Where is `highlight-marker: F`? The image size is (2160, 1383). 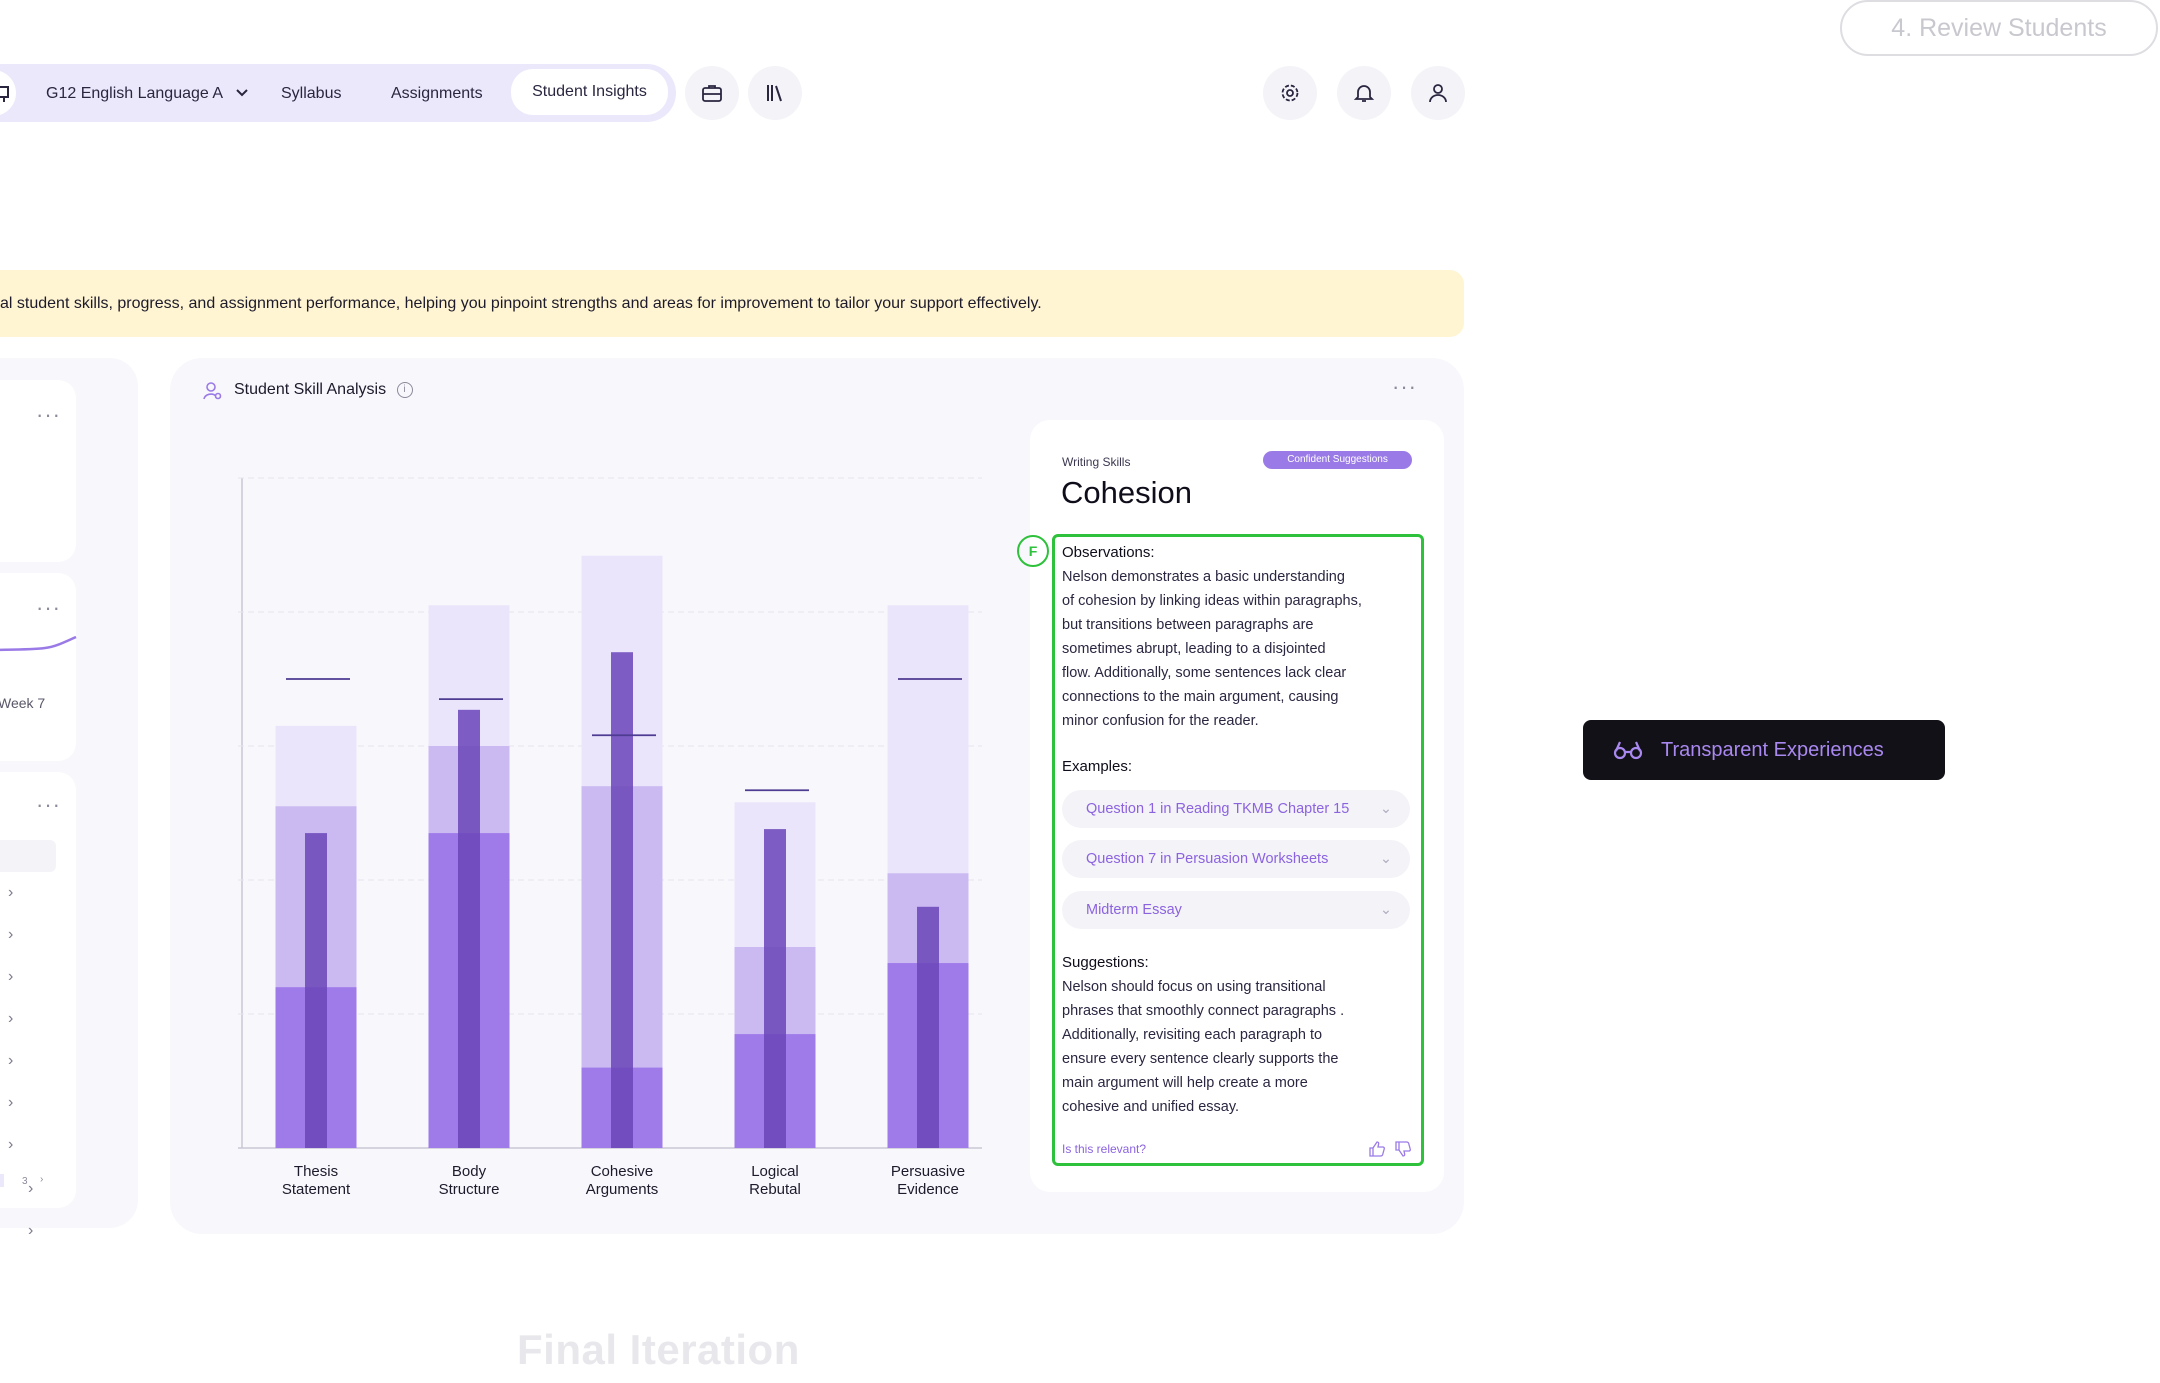
highlight-marker: F is located at coordinates (1033, 551).